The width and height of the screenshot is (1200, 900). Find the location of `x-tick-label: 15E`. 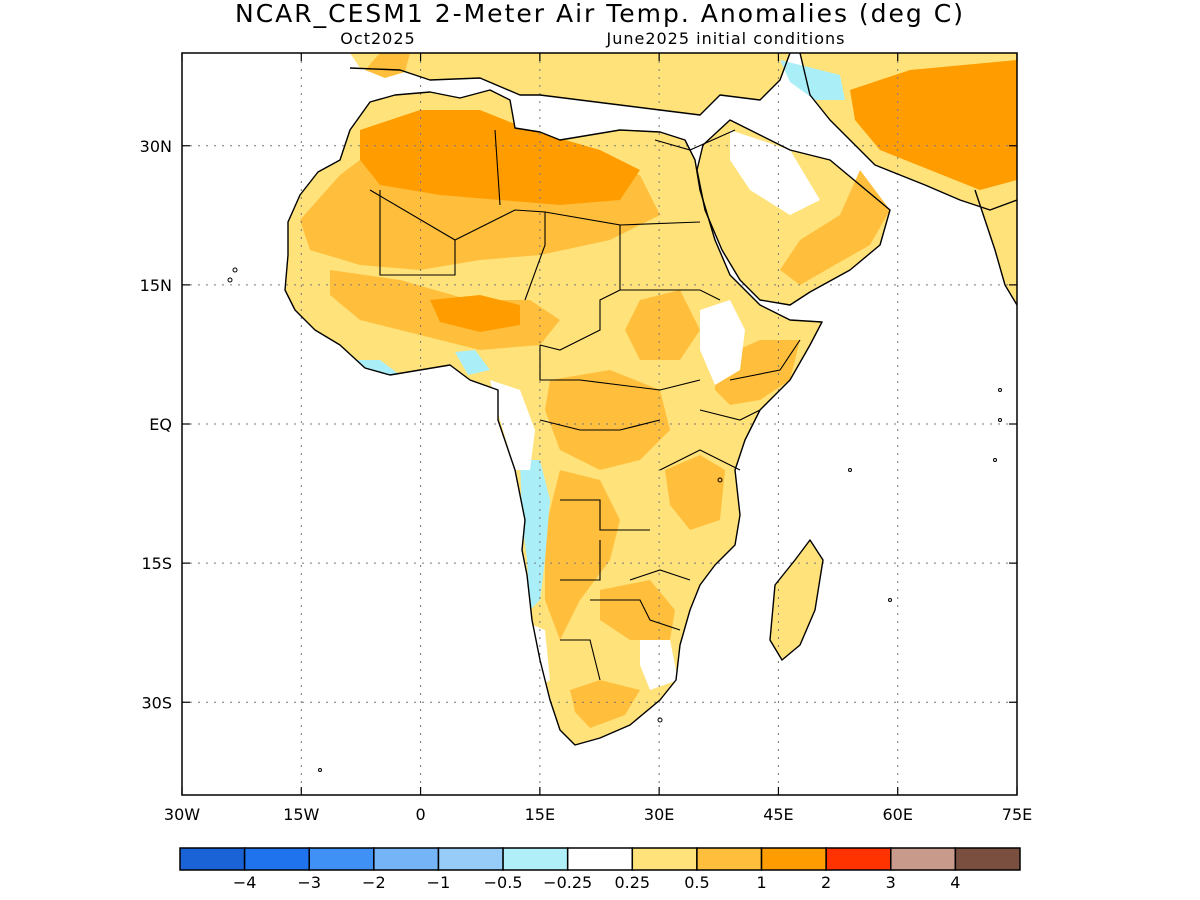

x-tick-label: 15E is located at coordinates (540, 814).